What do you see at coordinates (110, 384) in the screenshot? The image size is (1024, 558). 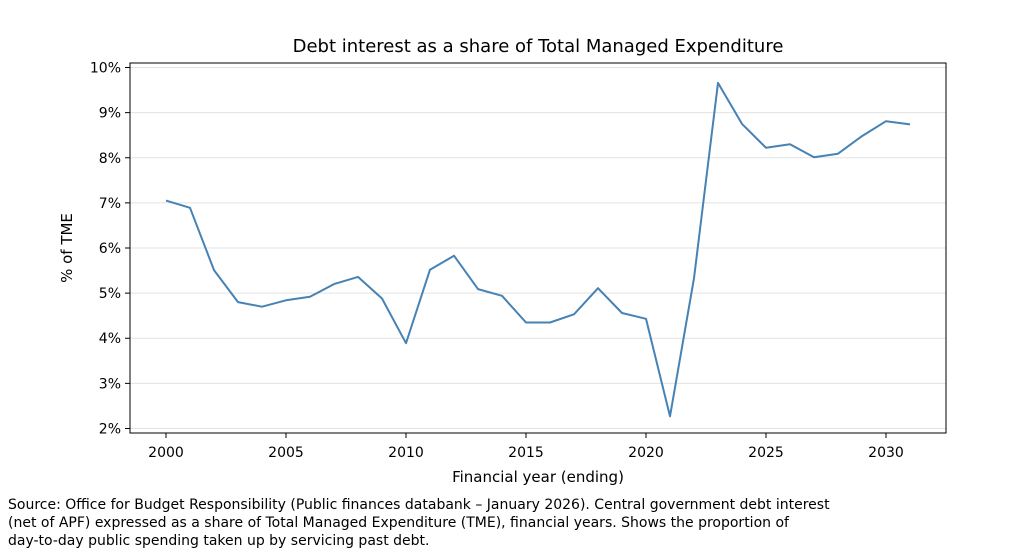 I see `y-tick-label: 3%` at bounding box center [110, 384].